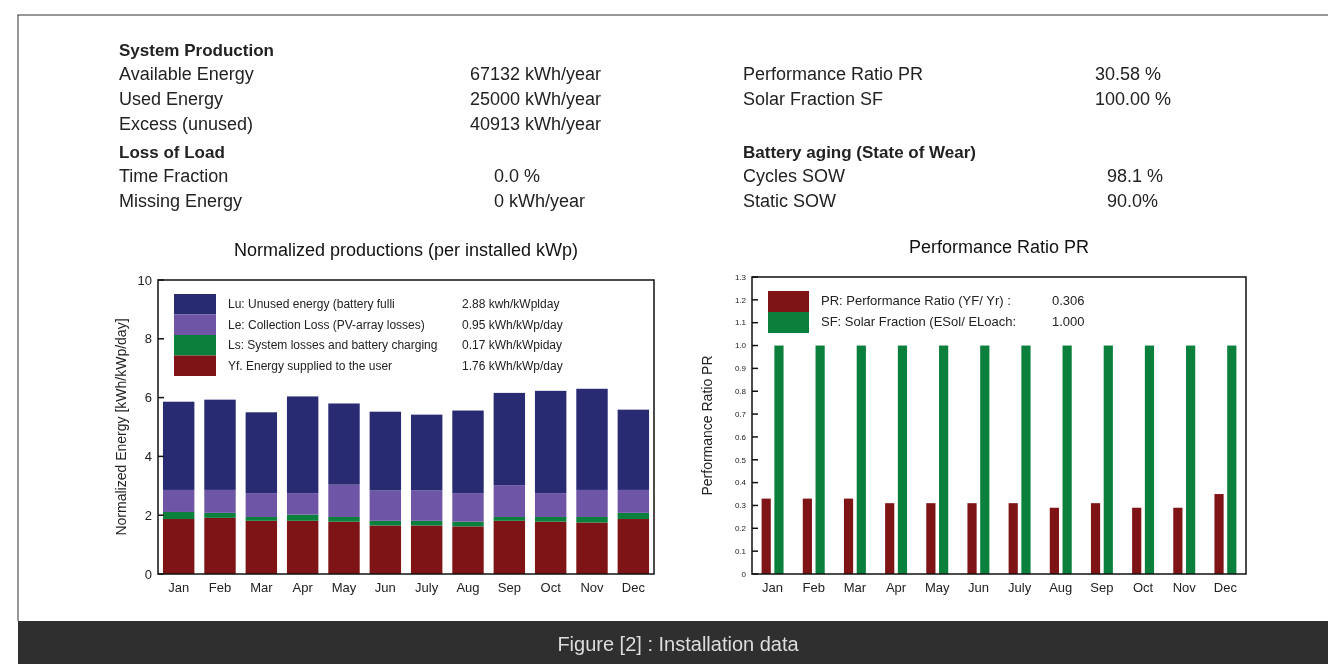  What do you see at coordinates (148, 515) in the screenshot?
I see `y-tick-label: 2` at bounding box center [148, 515].